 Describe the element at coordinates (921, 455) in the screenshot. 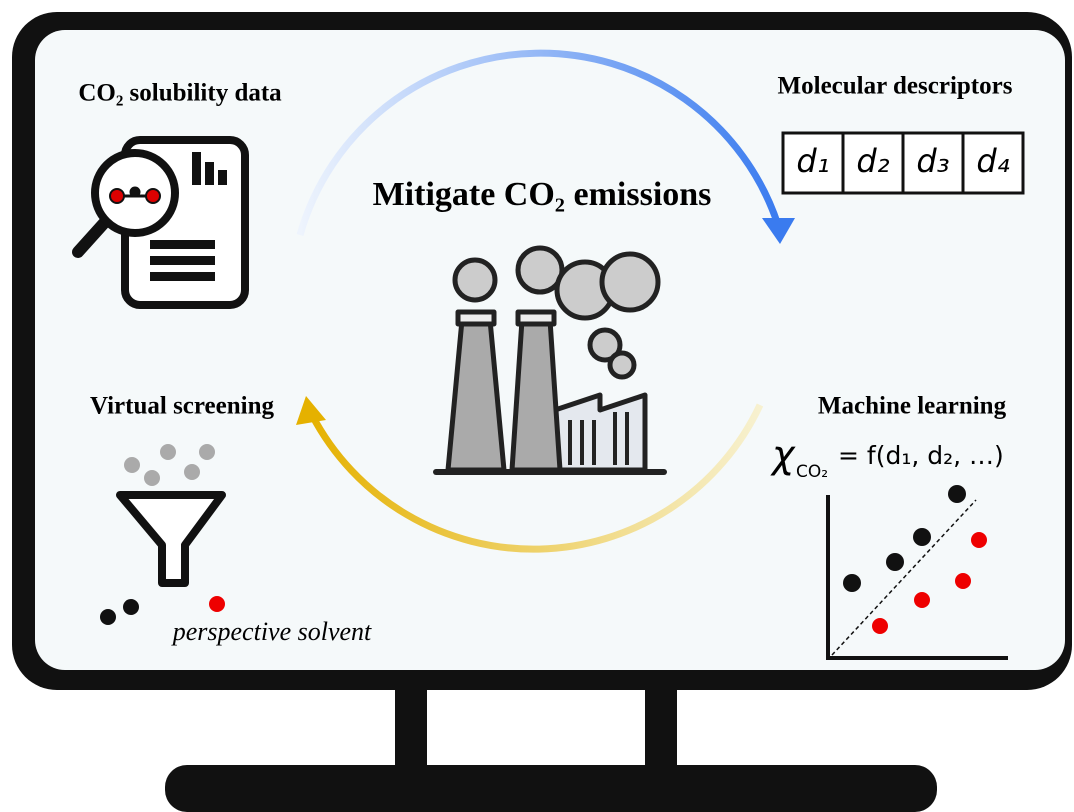

I see `formula: = f(d₁, d₂, …)` at that location.